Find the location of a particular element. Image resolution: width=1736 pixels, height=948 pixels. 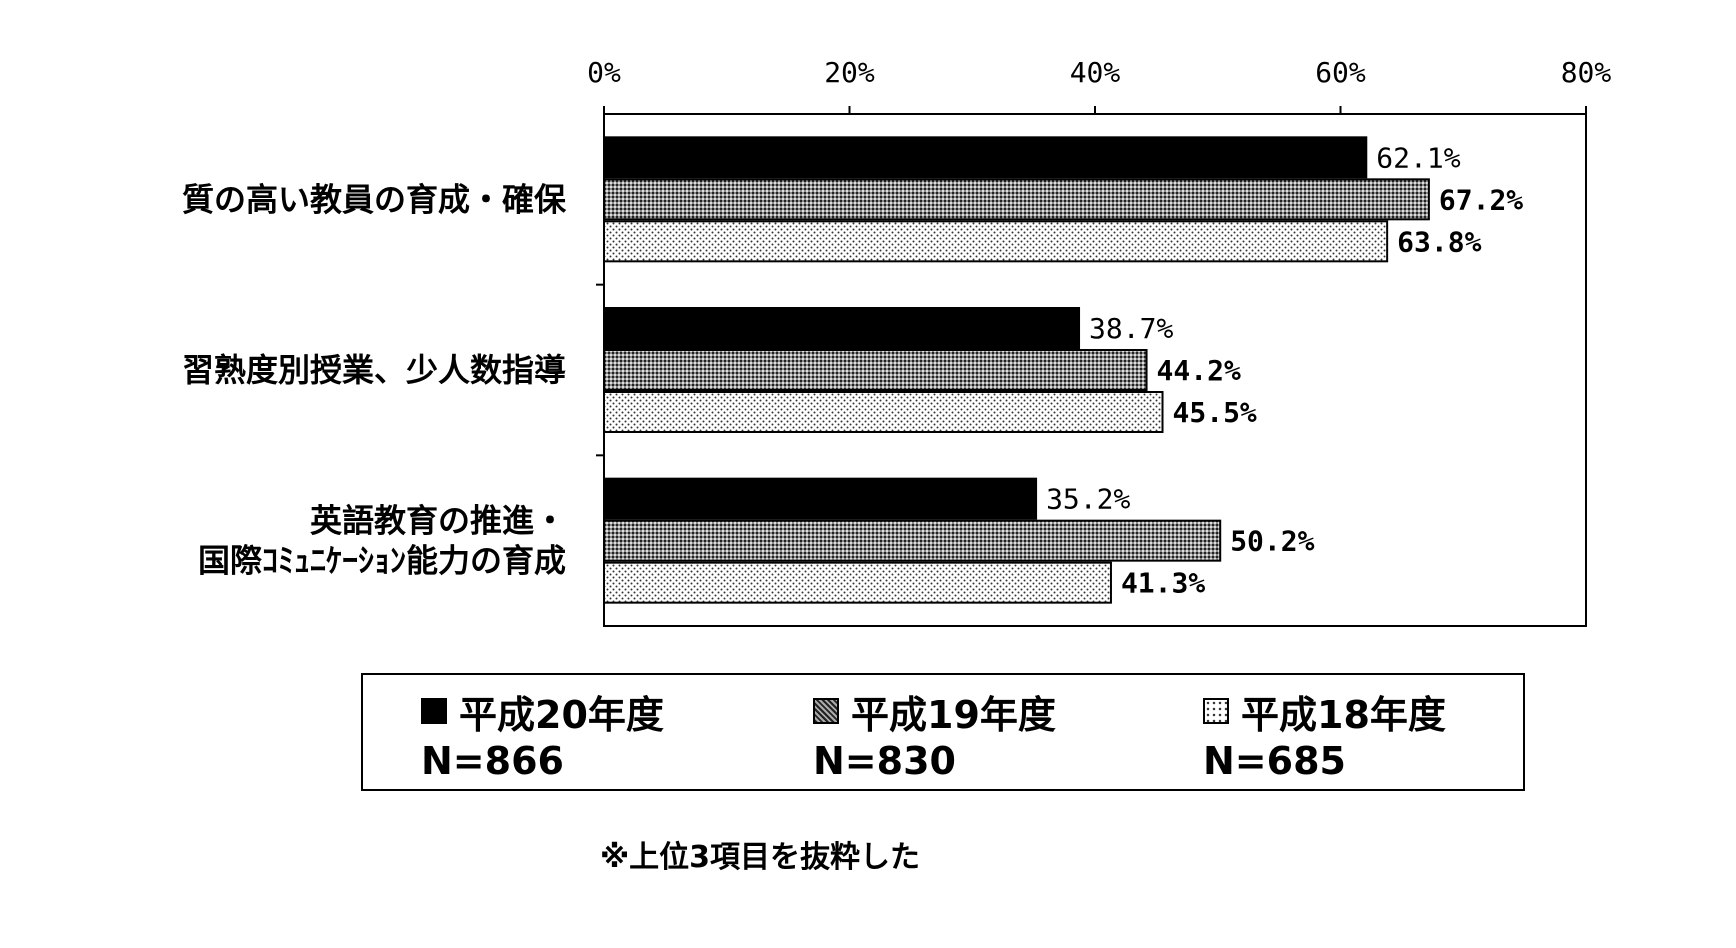

data-label: 45.5% is located at coordinates (1215, 412).